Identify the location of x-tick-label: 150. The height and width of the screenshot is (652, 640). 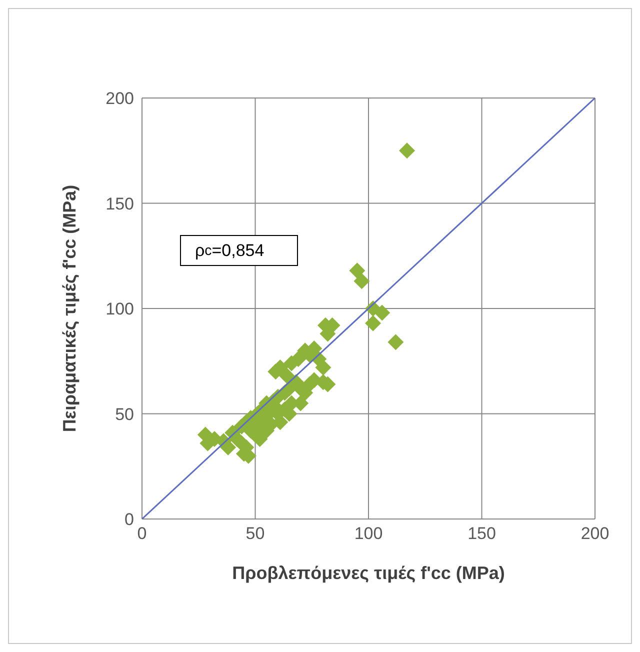
(482, 534).